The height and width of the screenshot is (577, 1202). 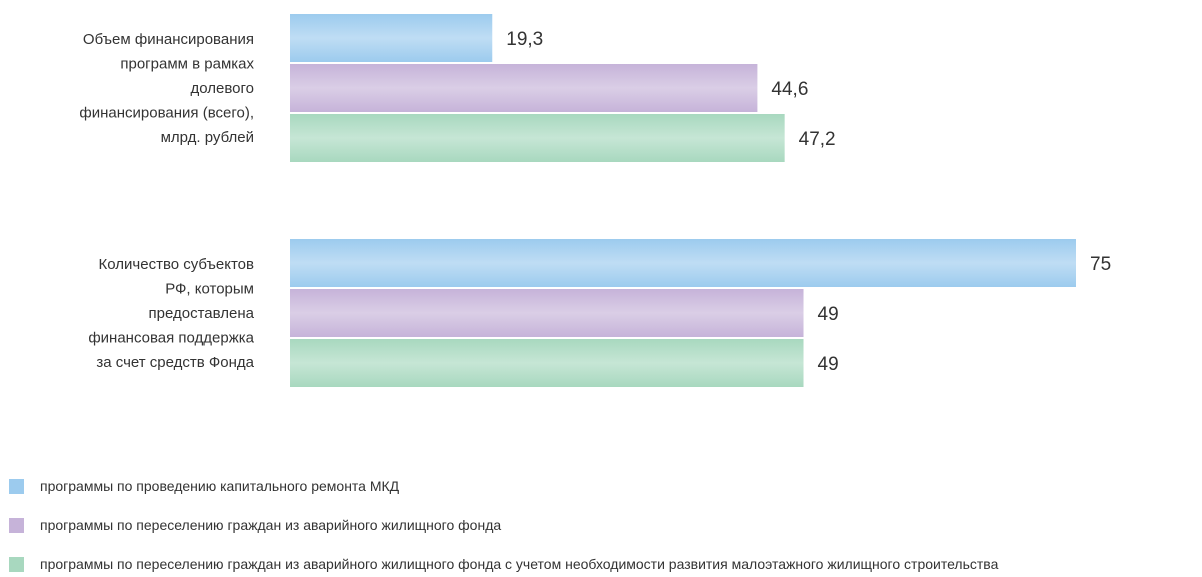 I want to click on value-label-s0-c0: 19,3, so click(x=524, y=39).